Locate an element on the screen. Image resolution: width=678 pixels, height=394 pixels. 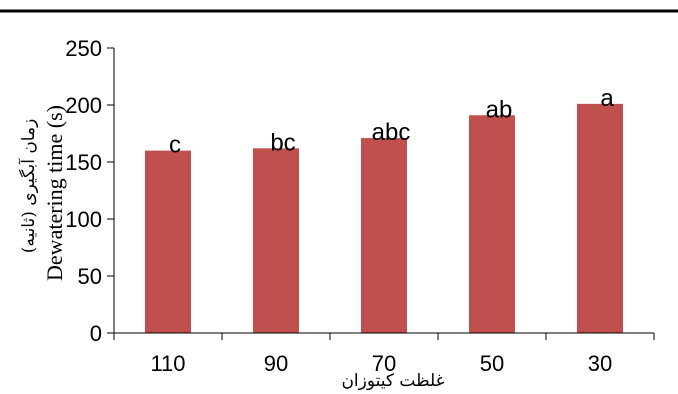
x-tick-label: 110 is located at coordinates (167, 363).